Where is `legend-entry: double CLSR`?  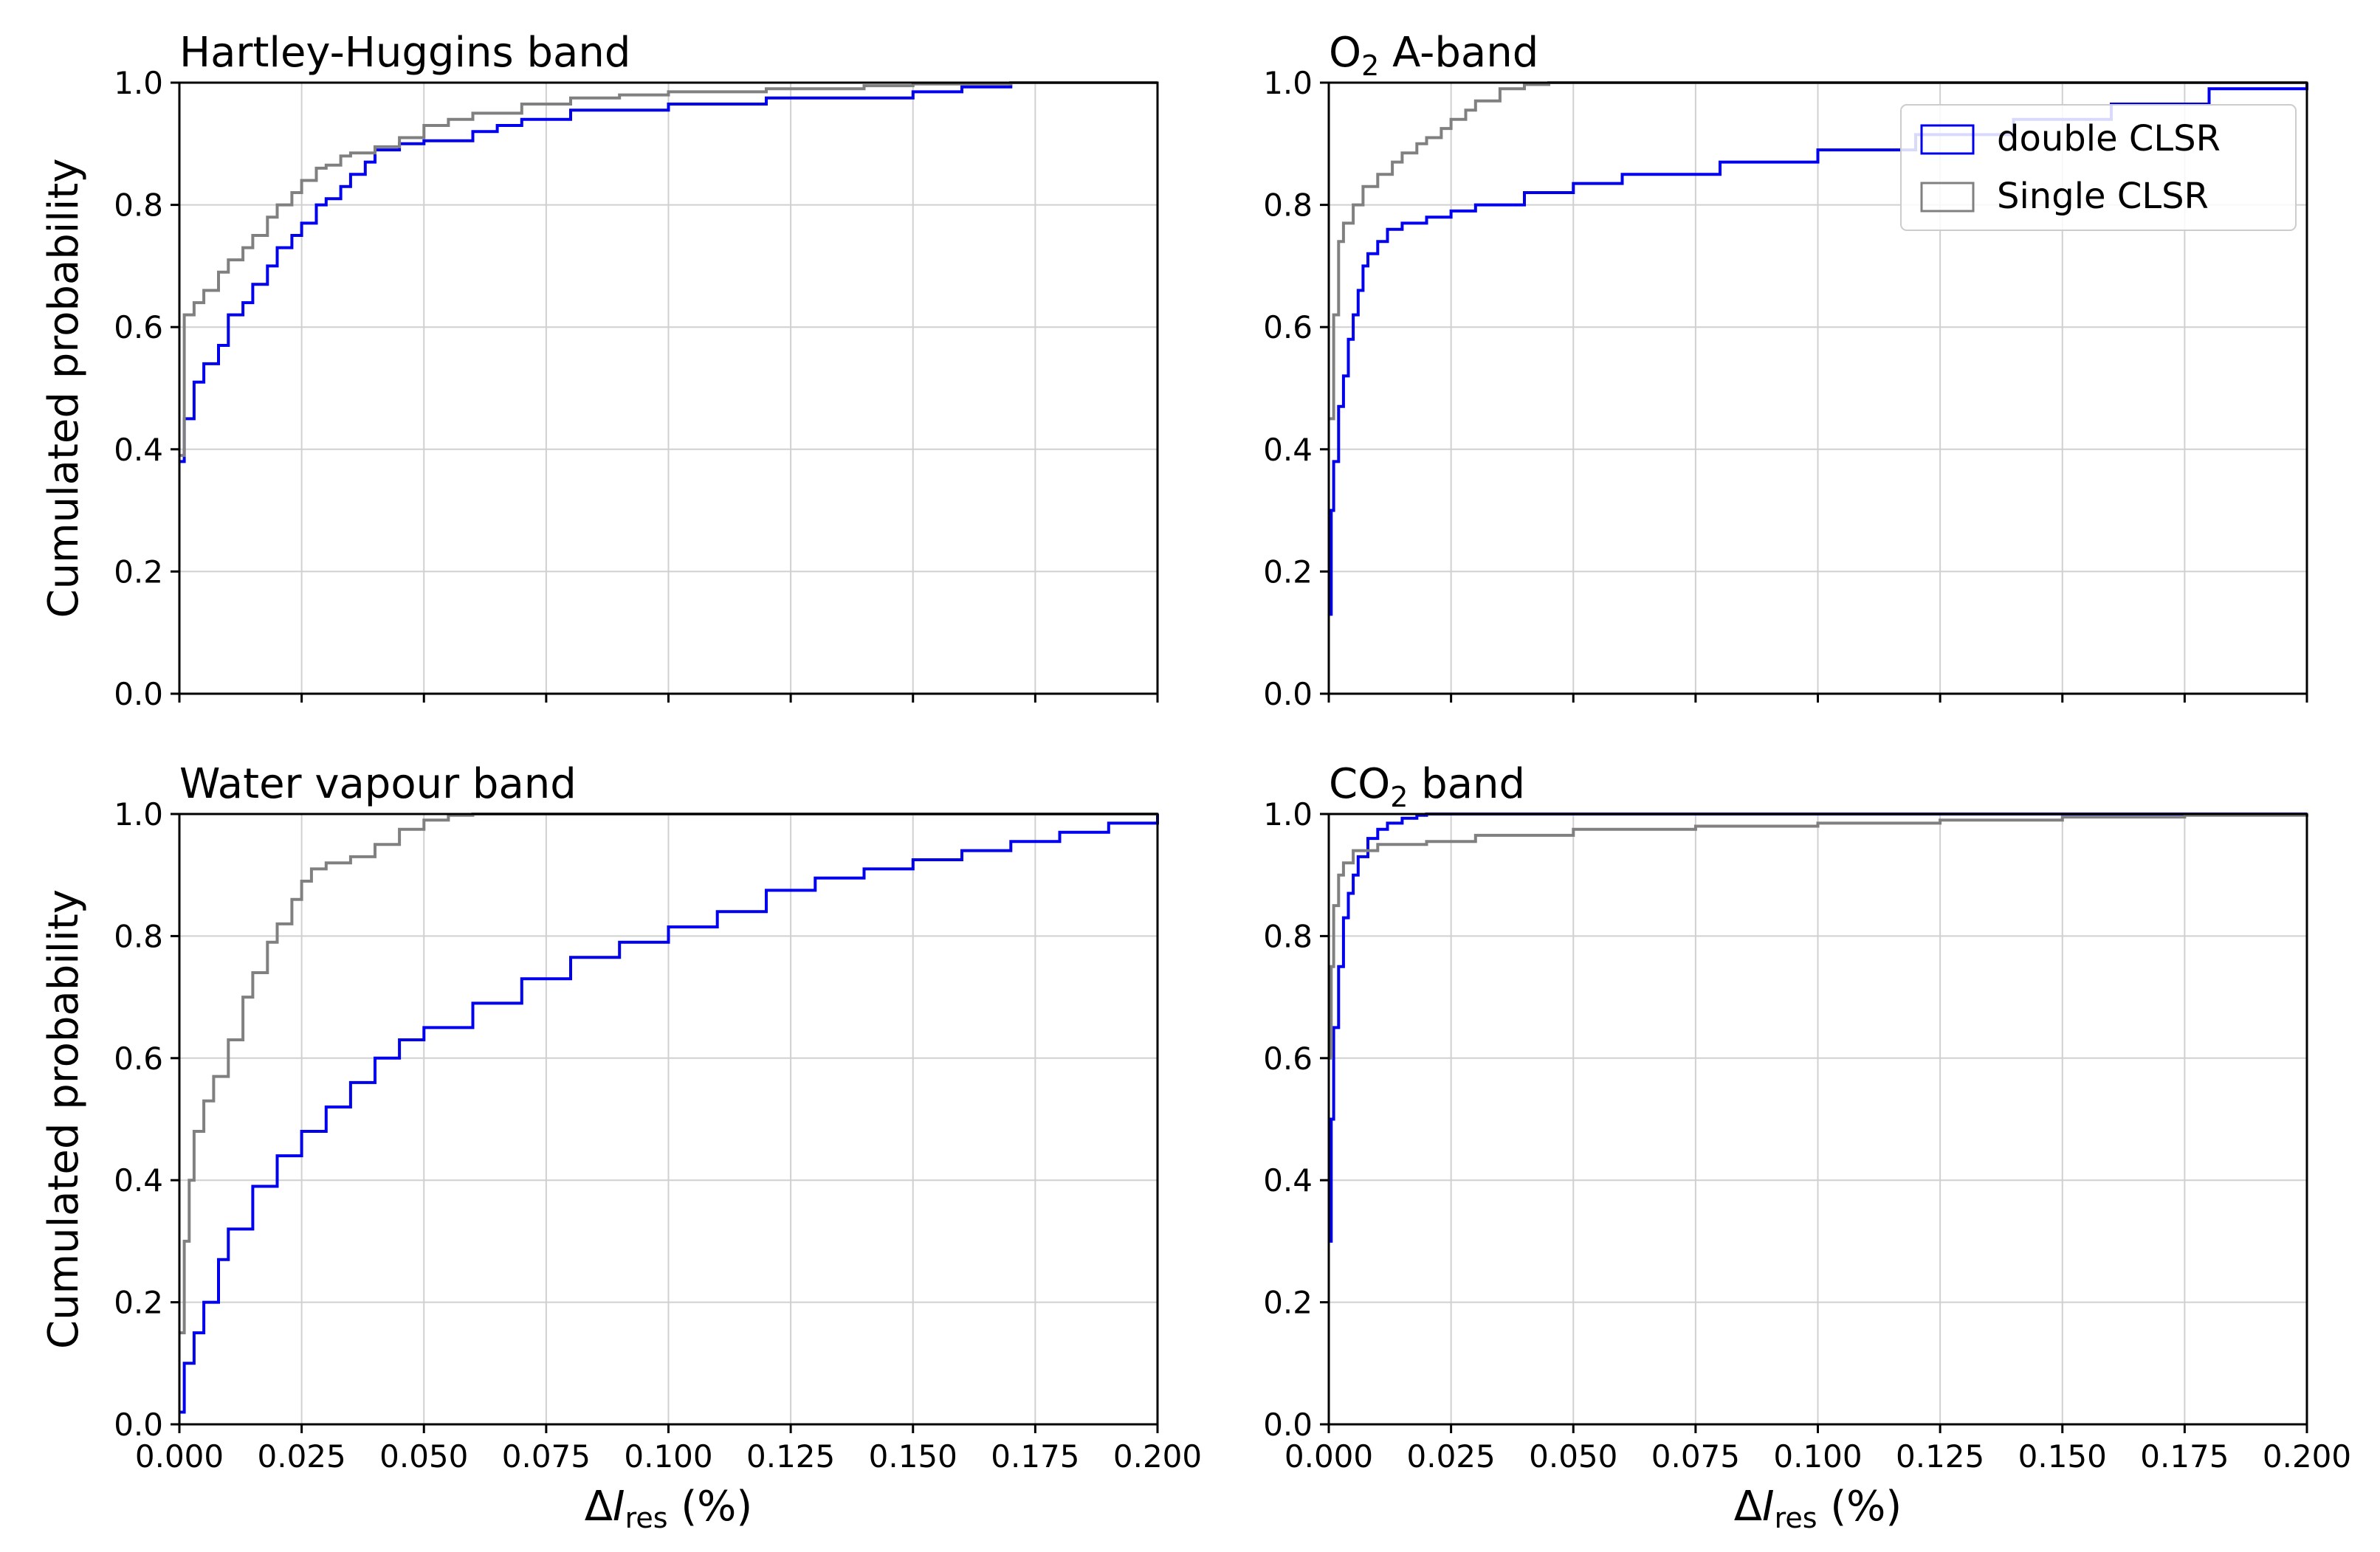
legend-entry: double CLSR is located at coordinates (2109, 138).